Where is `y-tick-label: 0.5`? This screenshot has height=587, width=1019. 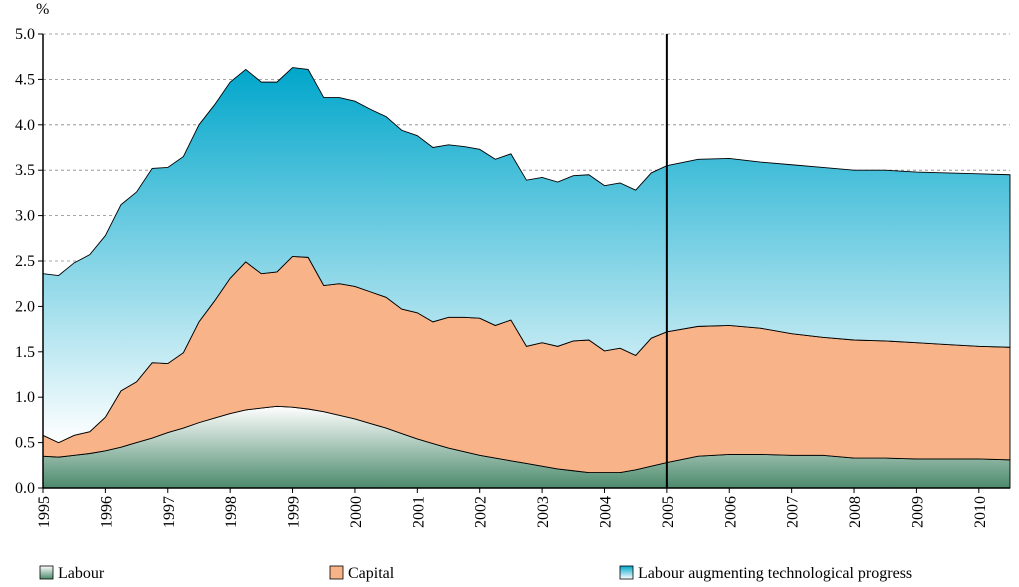 y-tick-label: 0.5 is located at coordinates (25, 443).